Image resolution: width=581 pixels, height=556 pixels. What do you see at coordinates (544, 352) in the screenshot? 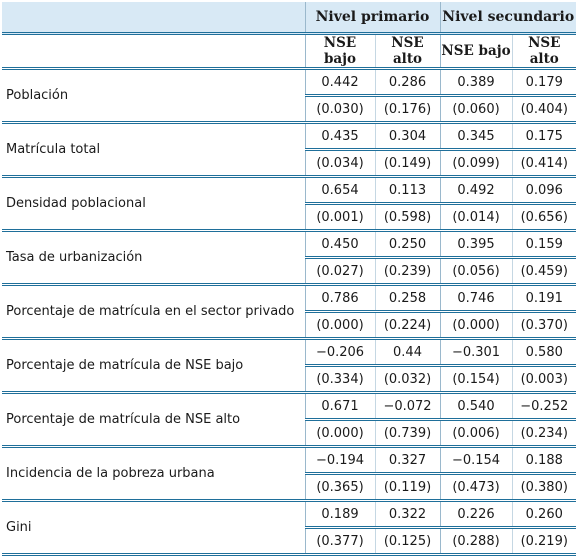
I see `coefficient-cell: 0.580` at bounding box center [544, 352].